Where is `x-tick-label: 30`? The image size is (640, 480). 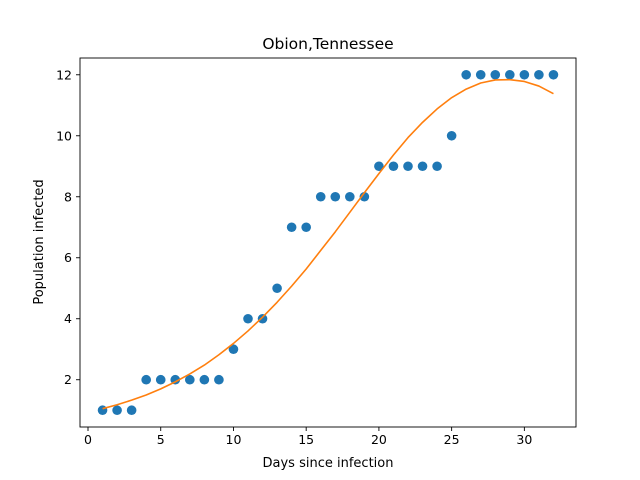
x-tick-label: 30 is located at coordinates (524, 439).